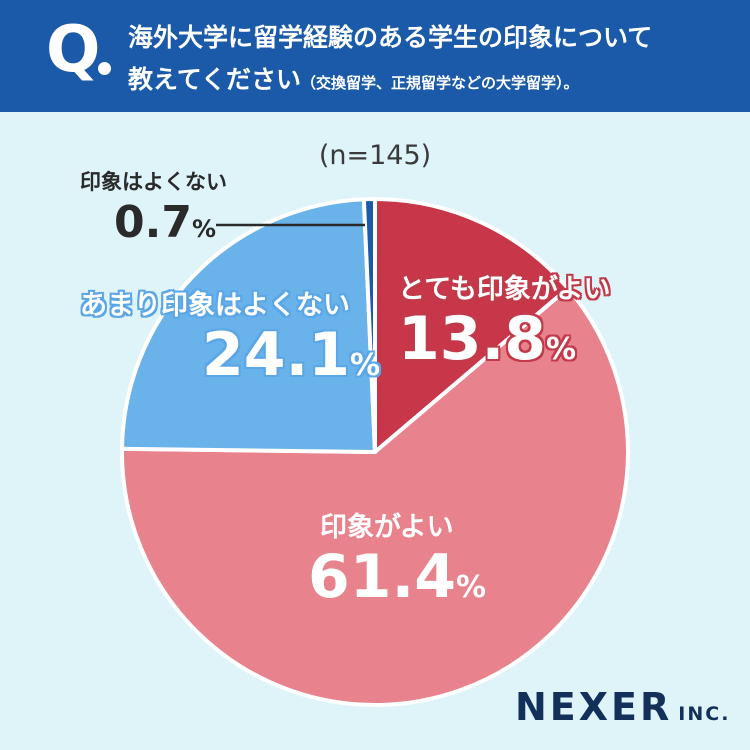 The width and height of the screenshot is (750, 750). Describe the element at coordinates (369, 325) in the screenshot. I see `pie-slice-not-good` at that location.